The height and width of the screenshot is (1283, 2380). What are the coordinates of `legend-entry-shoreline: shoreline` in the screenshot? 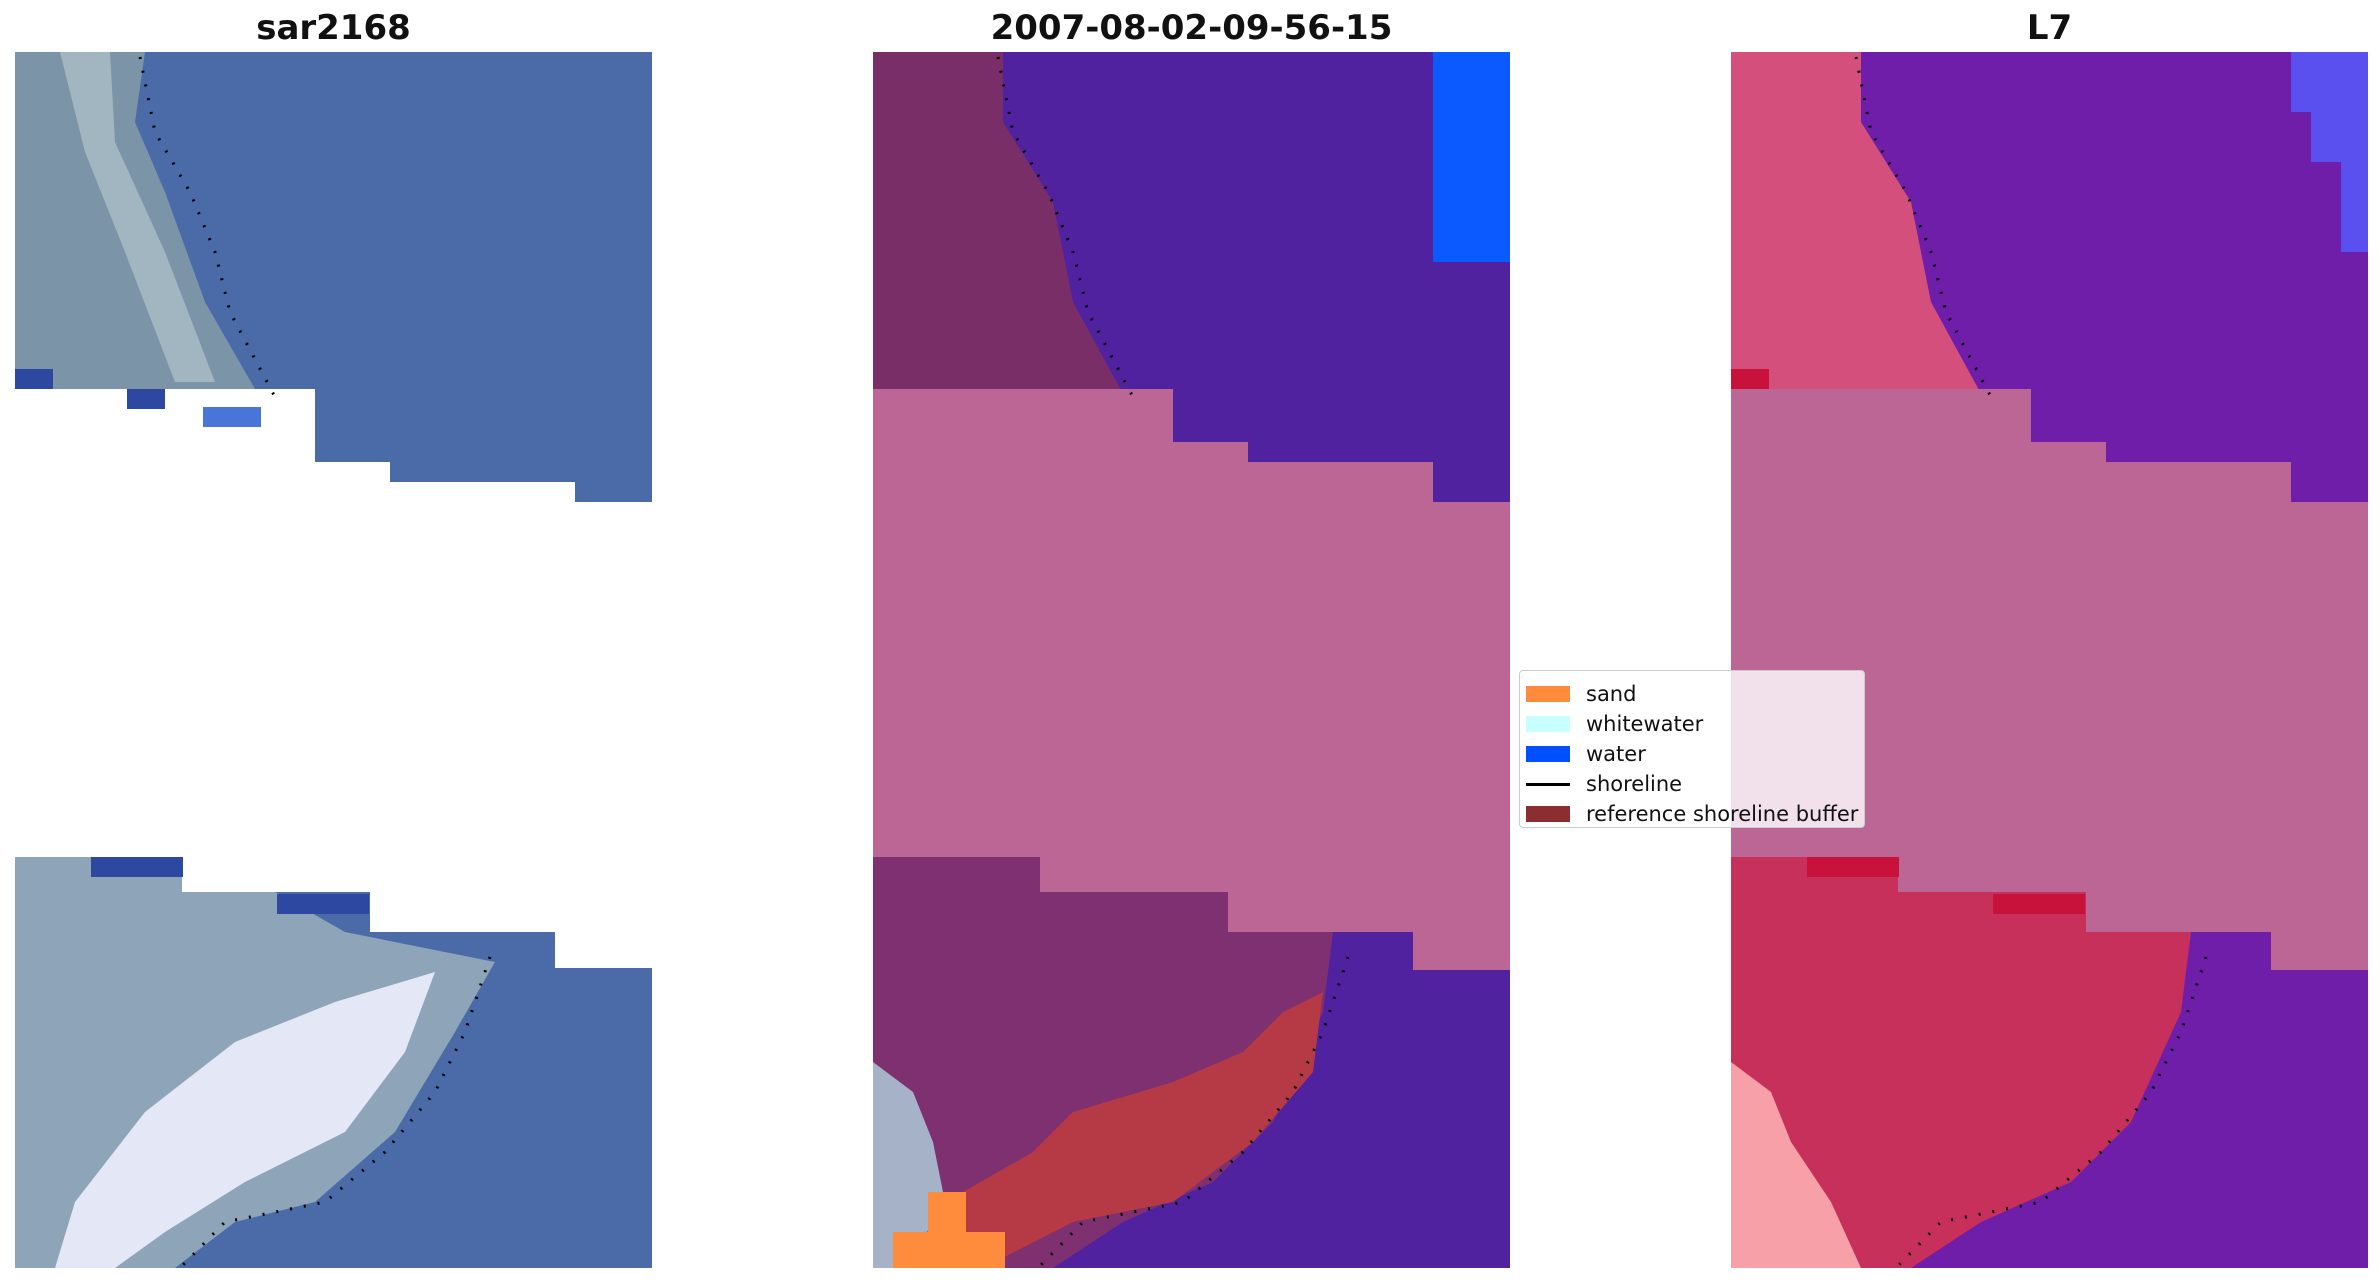 It's located at (1692, 784).